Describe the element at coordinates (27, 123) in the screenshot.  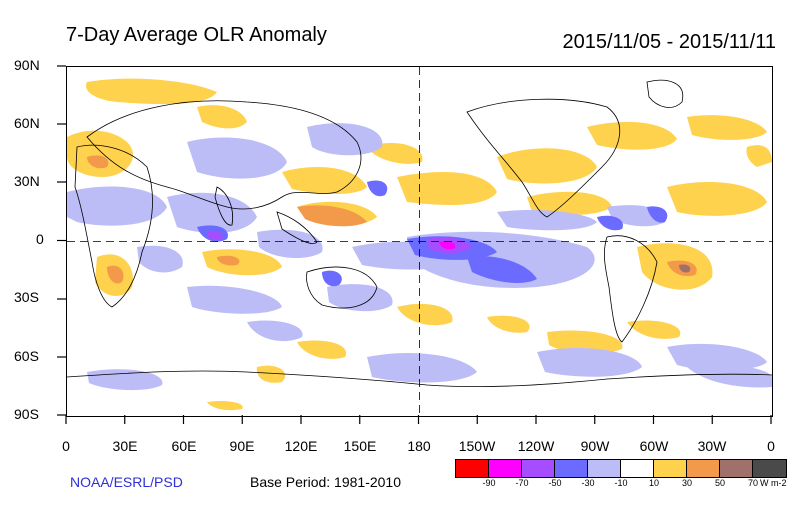
I see `lat-label-60n: 60N` at that location.